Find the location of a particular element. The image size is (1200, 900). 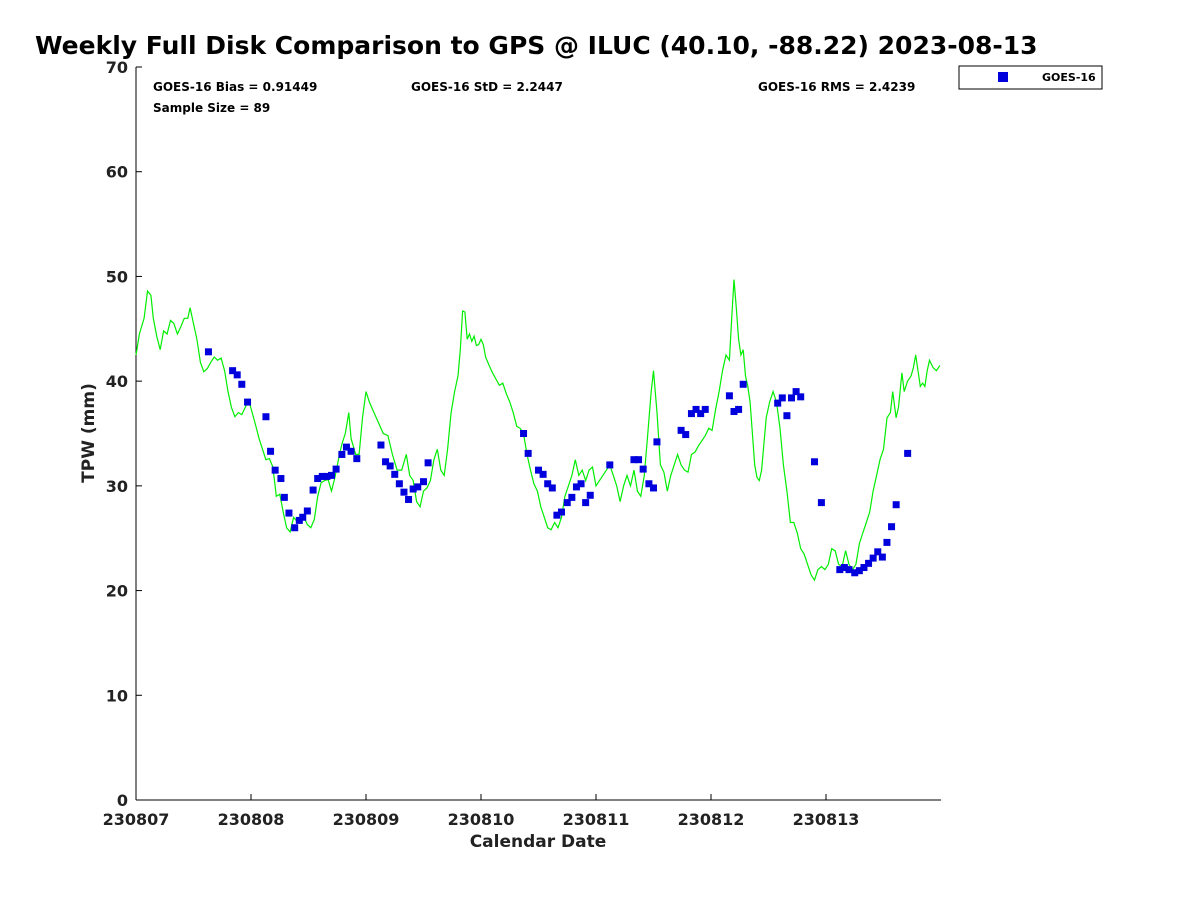

y-tick-label: 10 is located at coordinates (117, 695).